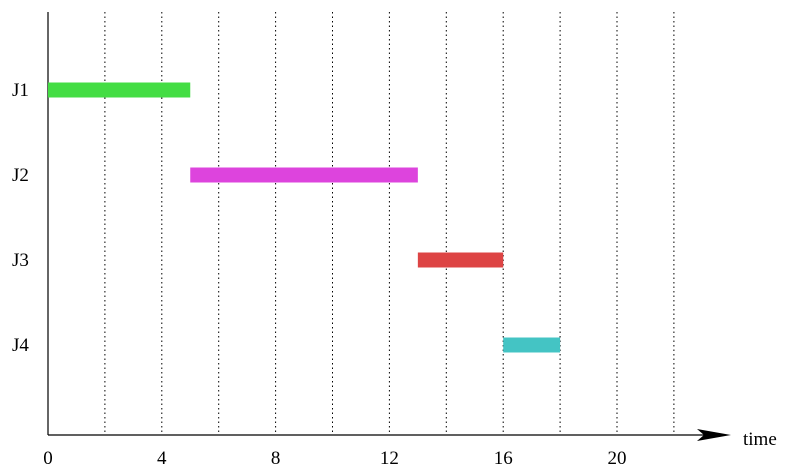  What do you see at coordinates (389, 458) in the screenshot?
I see `x-tick-label: 12` at bounding box center [389, 458].